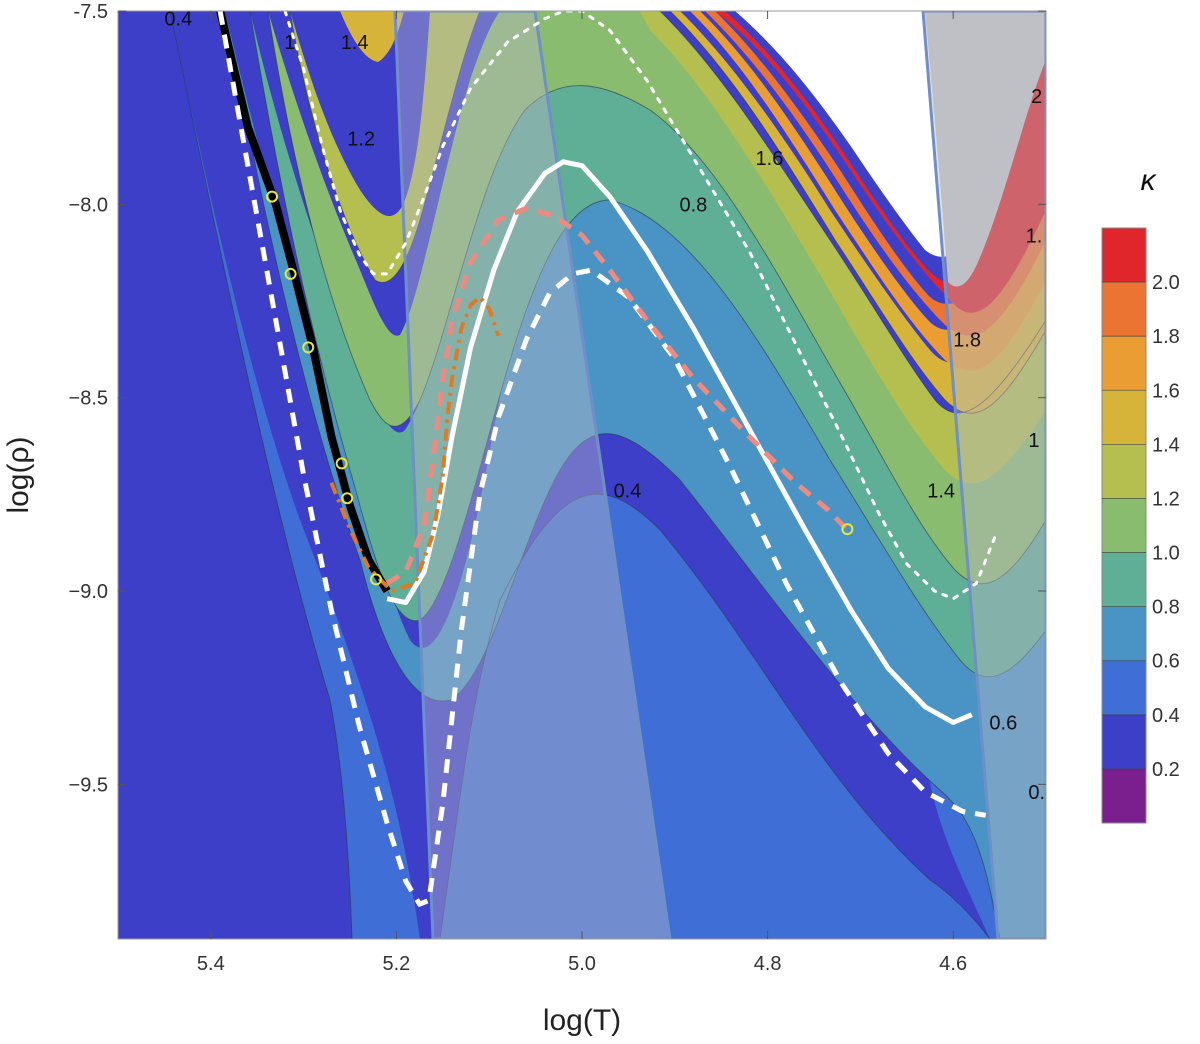 Image resolution: width=1200 pixels, height=1044 pixels. I want to click on contour-fill-1.8-2.0, so click(875, 173).